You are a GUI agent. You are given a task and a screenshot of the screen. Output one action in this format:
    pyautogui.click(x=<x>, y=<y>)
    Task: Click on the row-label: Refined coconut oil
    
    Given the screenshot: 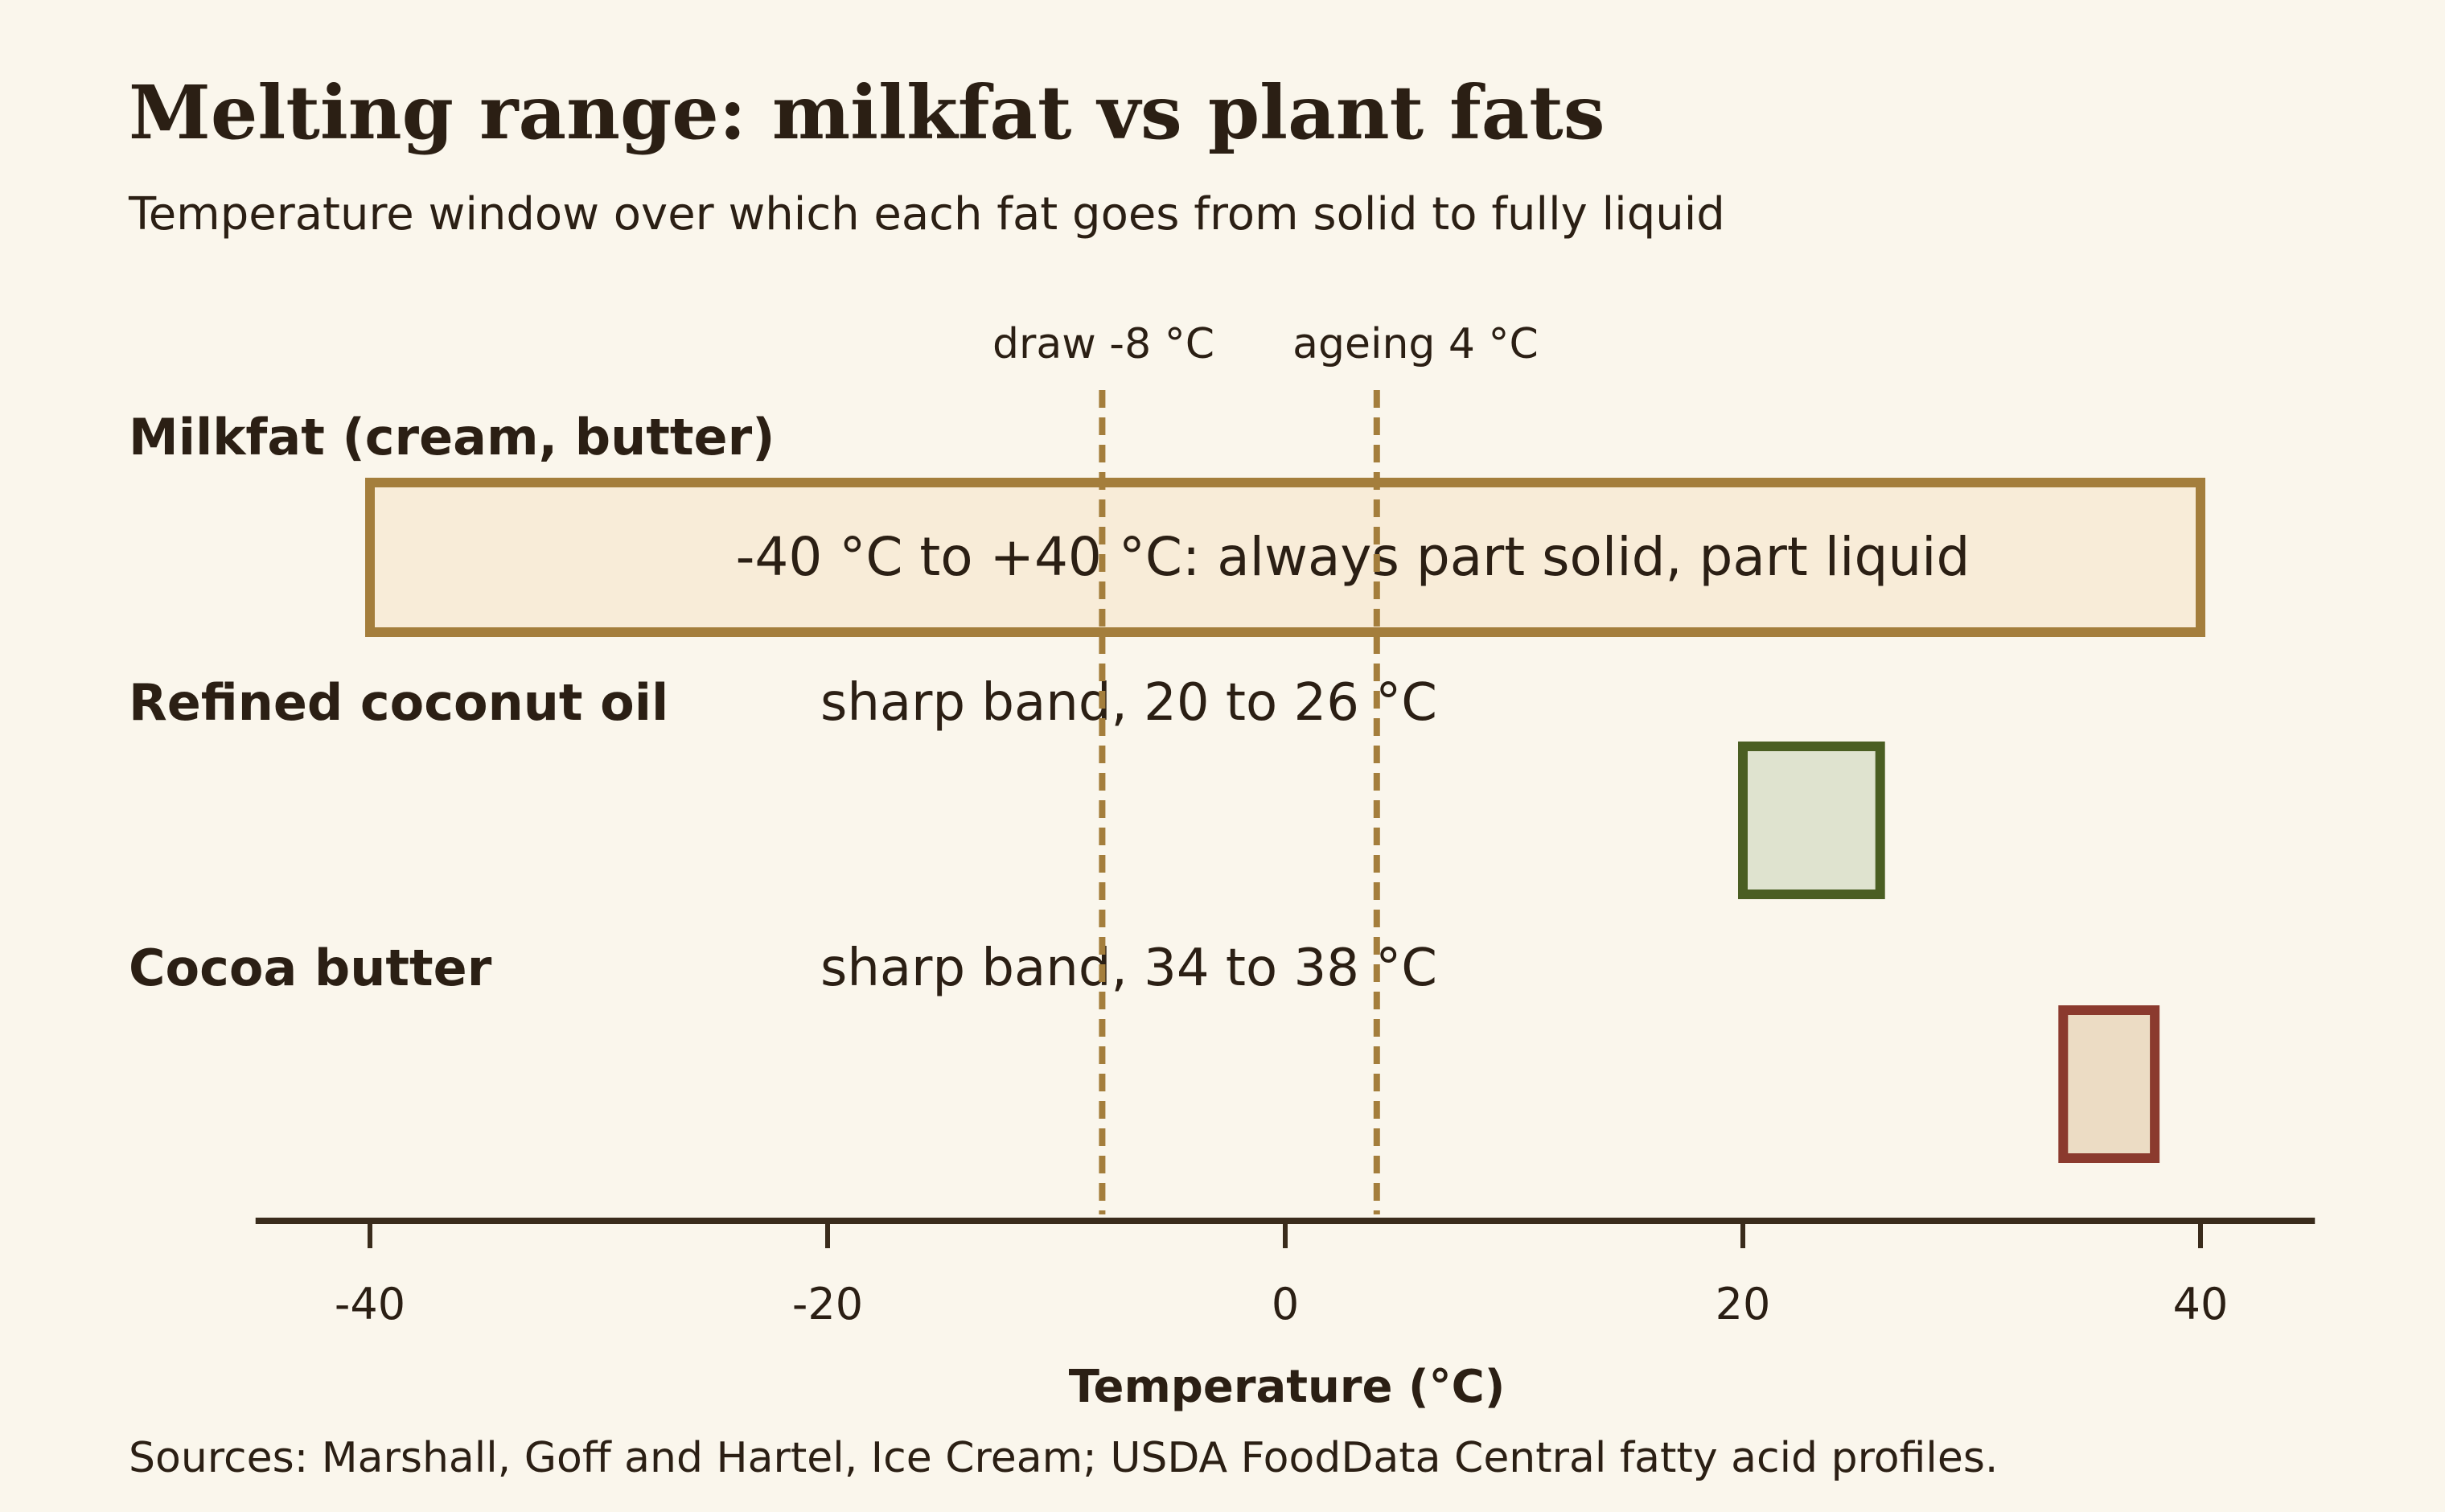 What is the action you would take?
    pyautogui.click(x=398, y=703)
    